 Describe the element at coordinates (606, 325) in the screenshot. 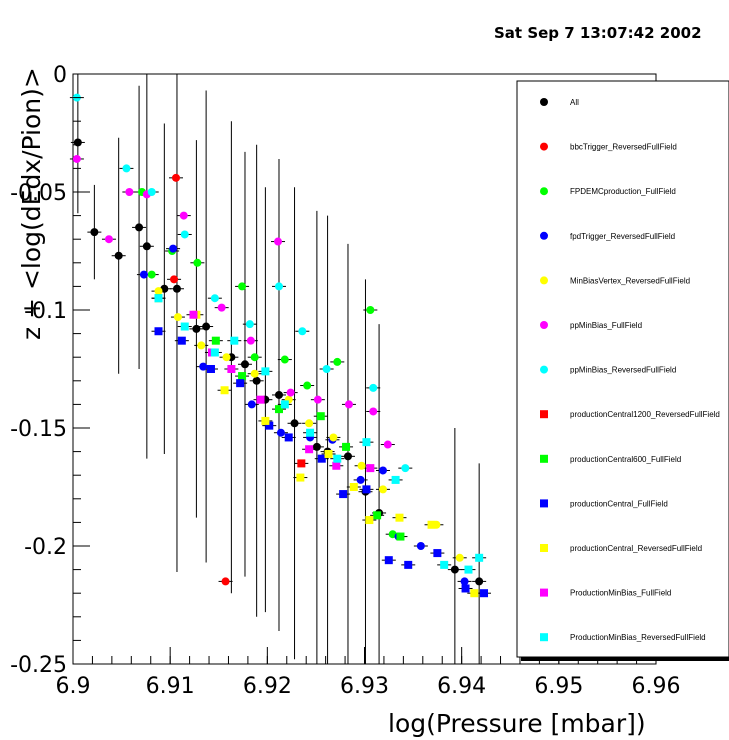

I see `legend-label: ppMinBias_FullField` at that location.